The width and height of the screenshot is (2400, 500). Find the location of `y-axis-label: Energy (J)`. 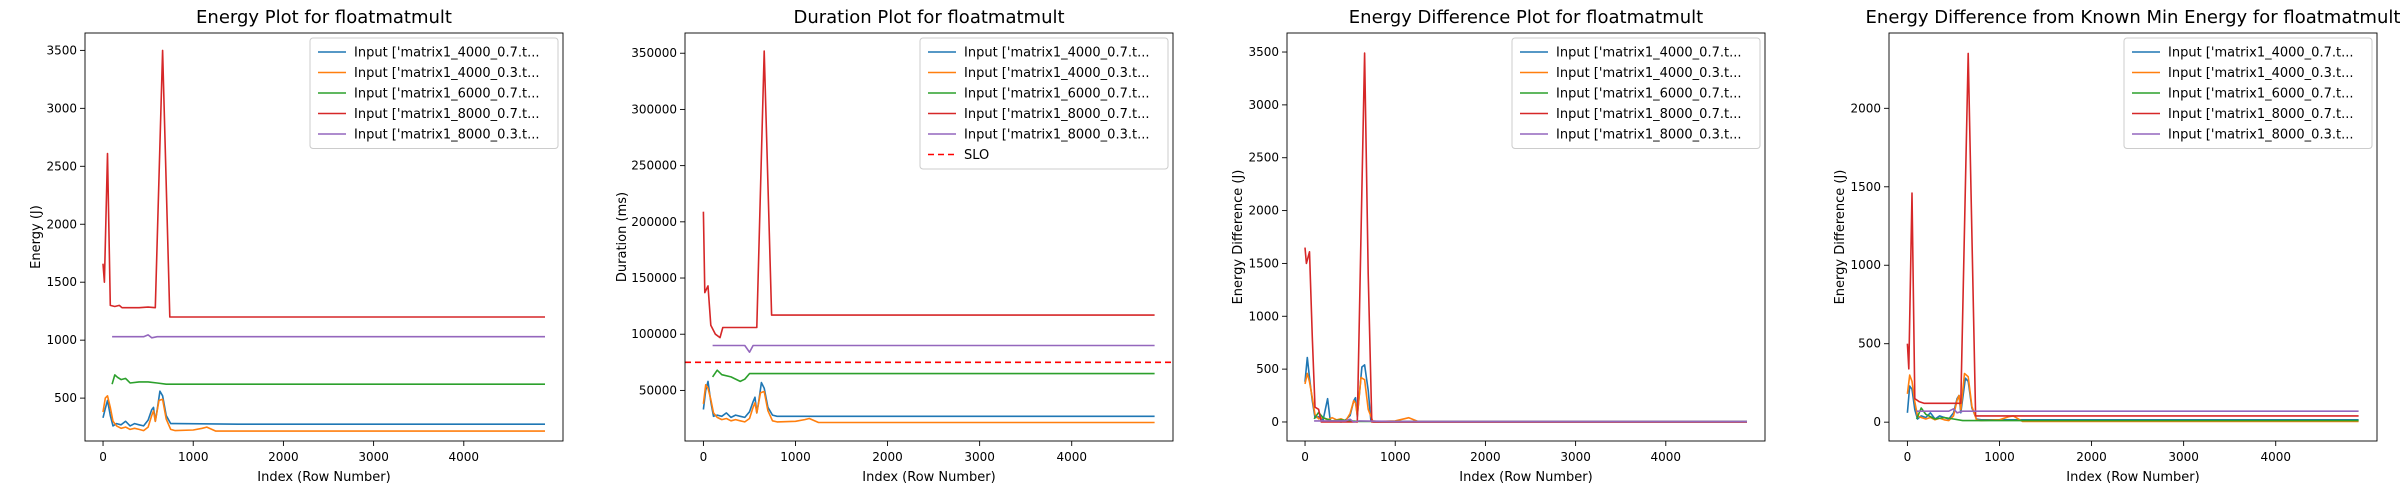

y-axis-label: Energy (J) is located at coordinates (36, 237).